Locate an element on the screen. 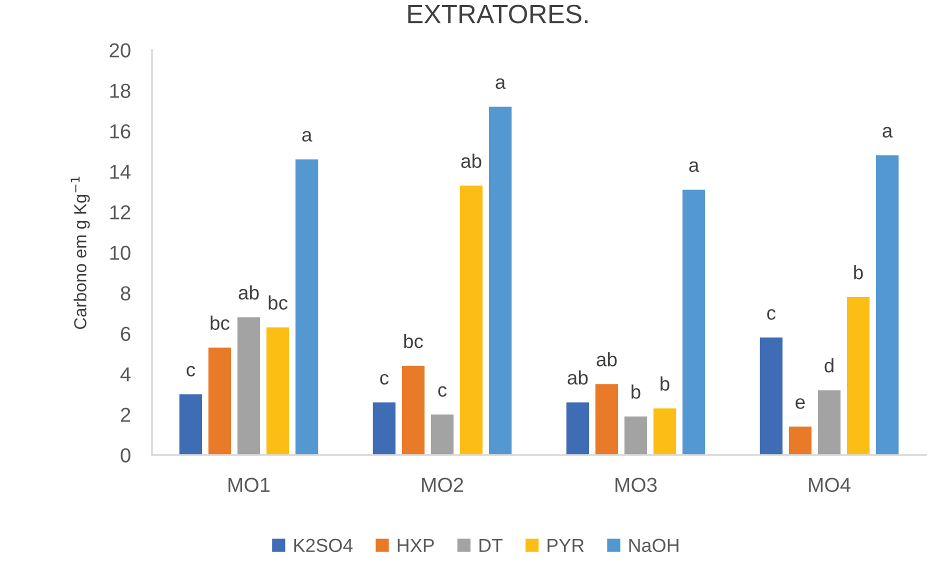 Image resolution: width=929 pixels, height=580 pixels. y-tick-label: 14 is located at coordinates (120, 171).